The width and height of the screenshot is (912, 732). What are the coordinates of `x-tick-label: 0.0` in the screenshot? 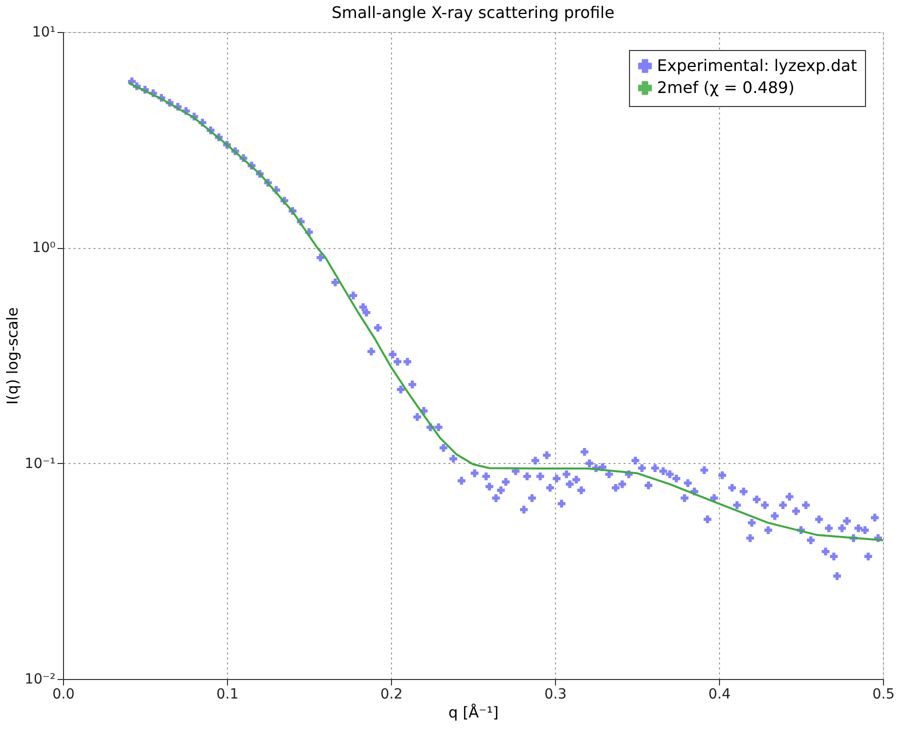 It's located at (63, 694).